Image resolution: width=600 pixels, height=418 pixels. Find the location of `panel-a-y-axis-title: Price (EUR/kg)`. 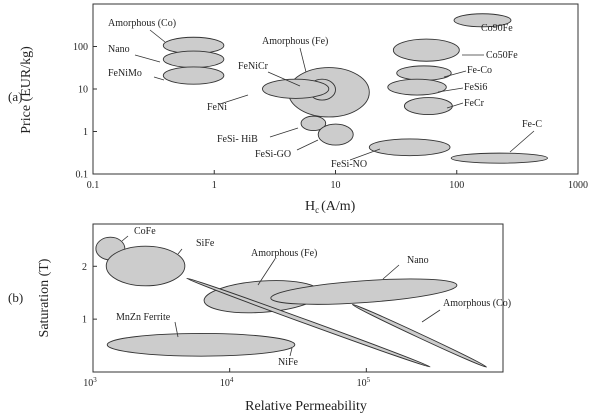

panel-a-y-axis-title: Price (EUR/kg) is located at coordinates (26, 90).